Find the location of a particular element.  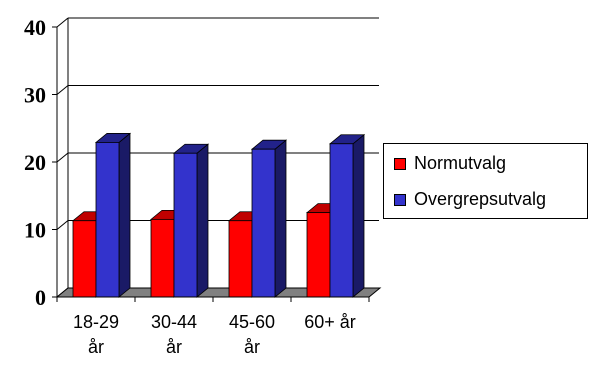

x-tick-label: 18-29 is located at coordinates (96, 322).